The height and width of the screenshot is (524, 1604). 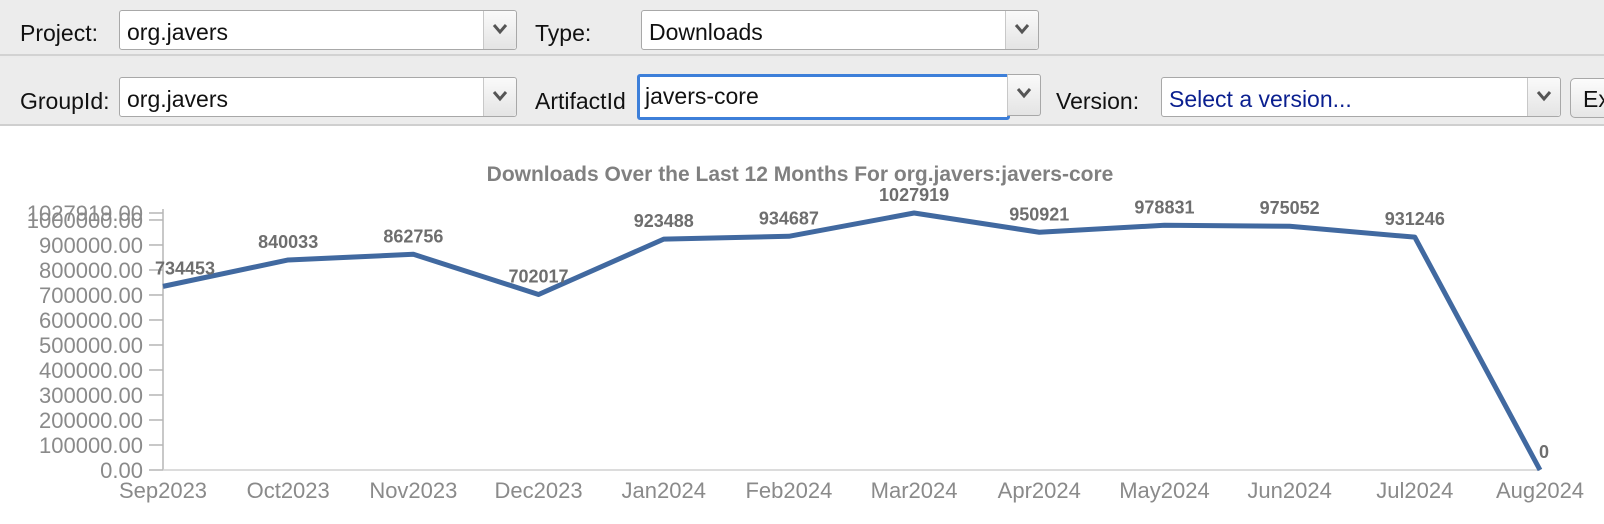 I want to click on groupid-dropdown-button, so click(x=499, y=97).